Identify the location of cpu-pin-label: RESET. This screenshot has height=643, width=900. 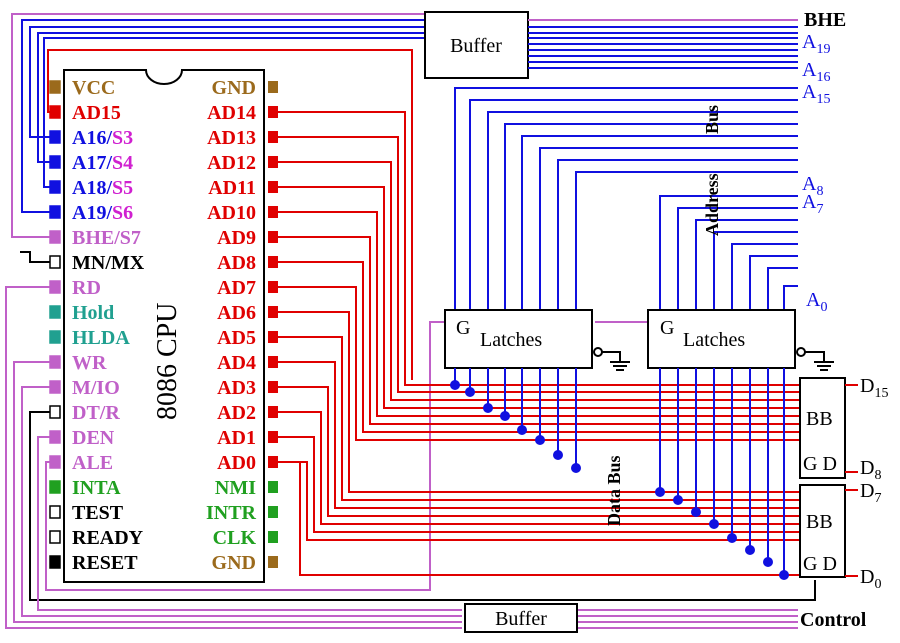
(105, 563).